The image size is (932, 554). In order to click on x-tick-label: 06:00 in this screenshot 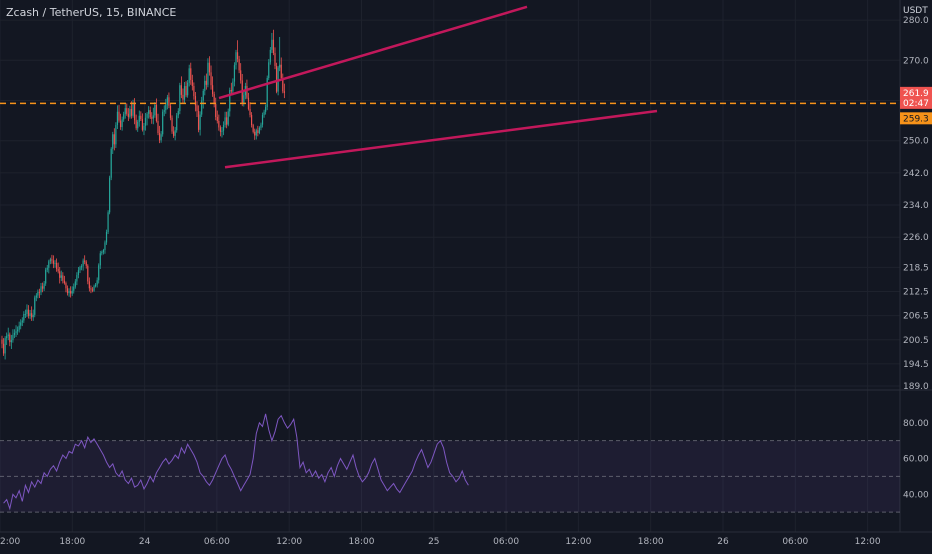, I will do `click(795, 542)`.